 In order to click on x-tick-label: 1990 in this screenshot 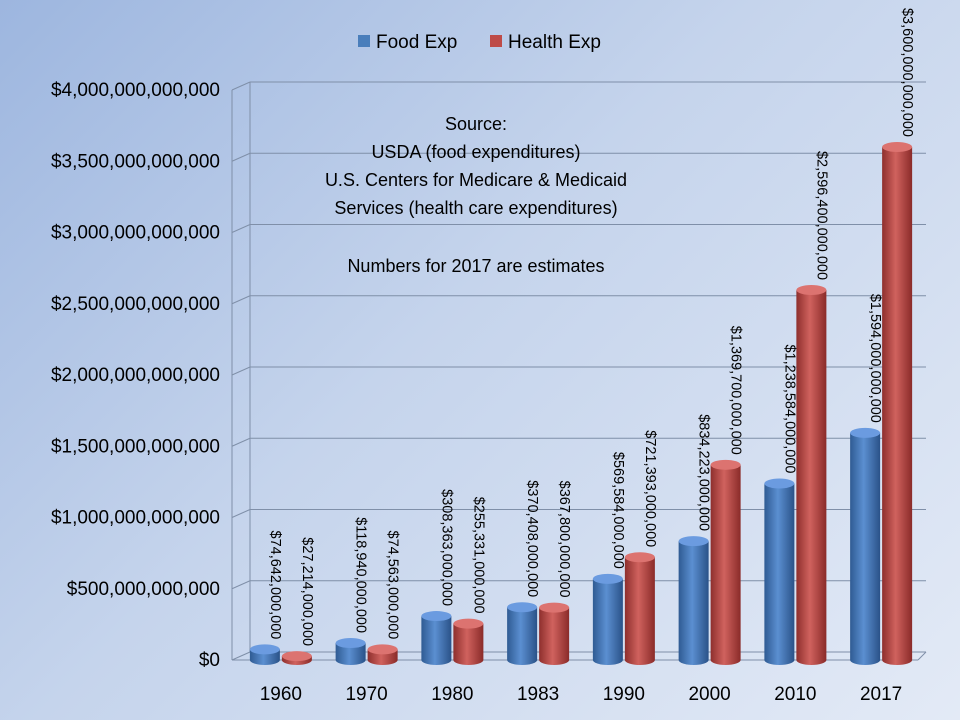, I will do `click(624, 694)`.